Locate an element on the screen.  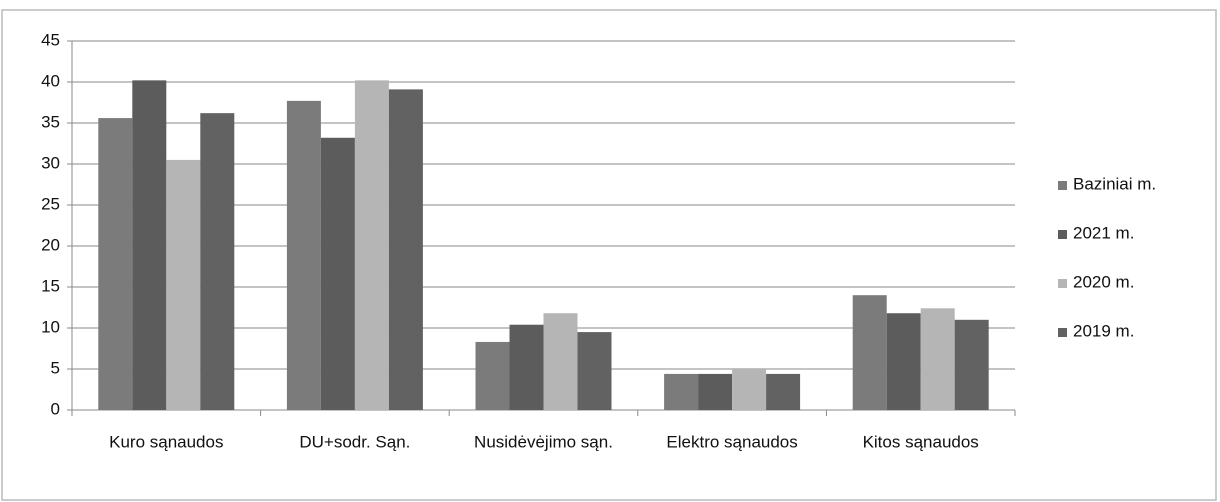
x-tick-label: Kitos sąnaudos is located at coordinates (921, 441).